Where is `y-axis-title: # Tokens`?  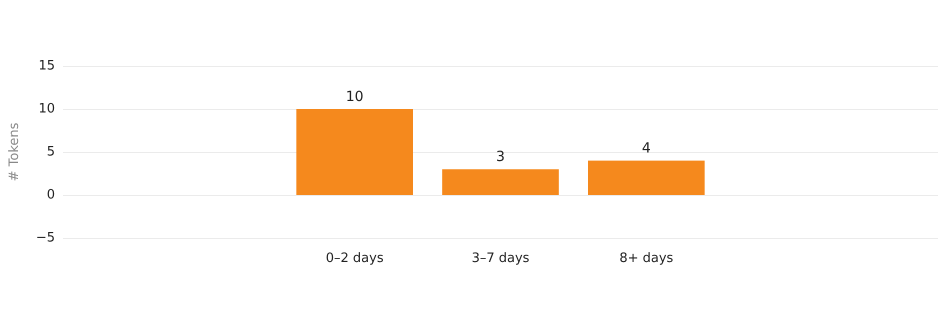 y-axis-title: # Tokens is located at coordinates (14, 152).